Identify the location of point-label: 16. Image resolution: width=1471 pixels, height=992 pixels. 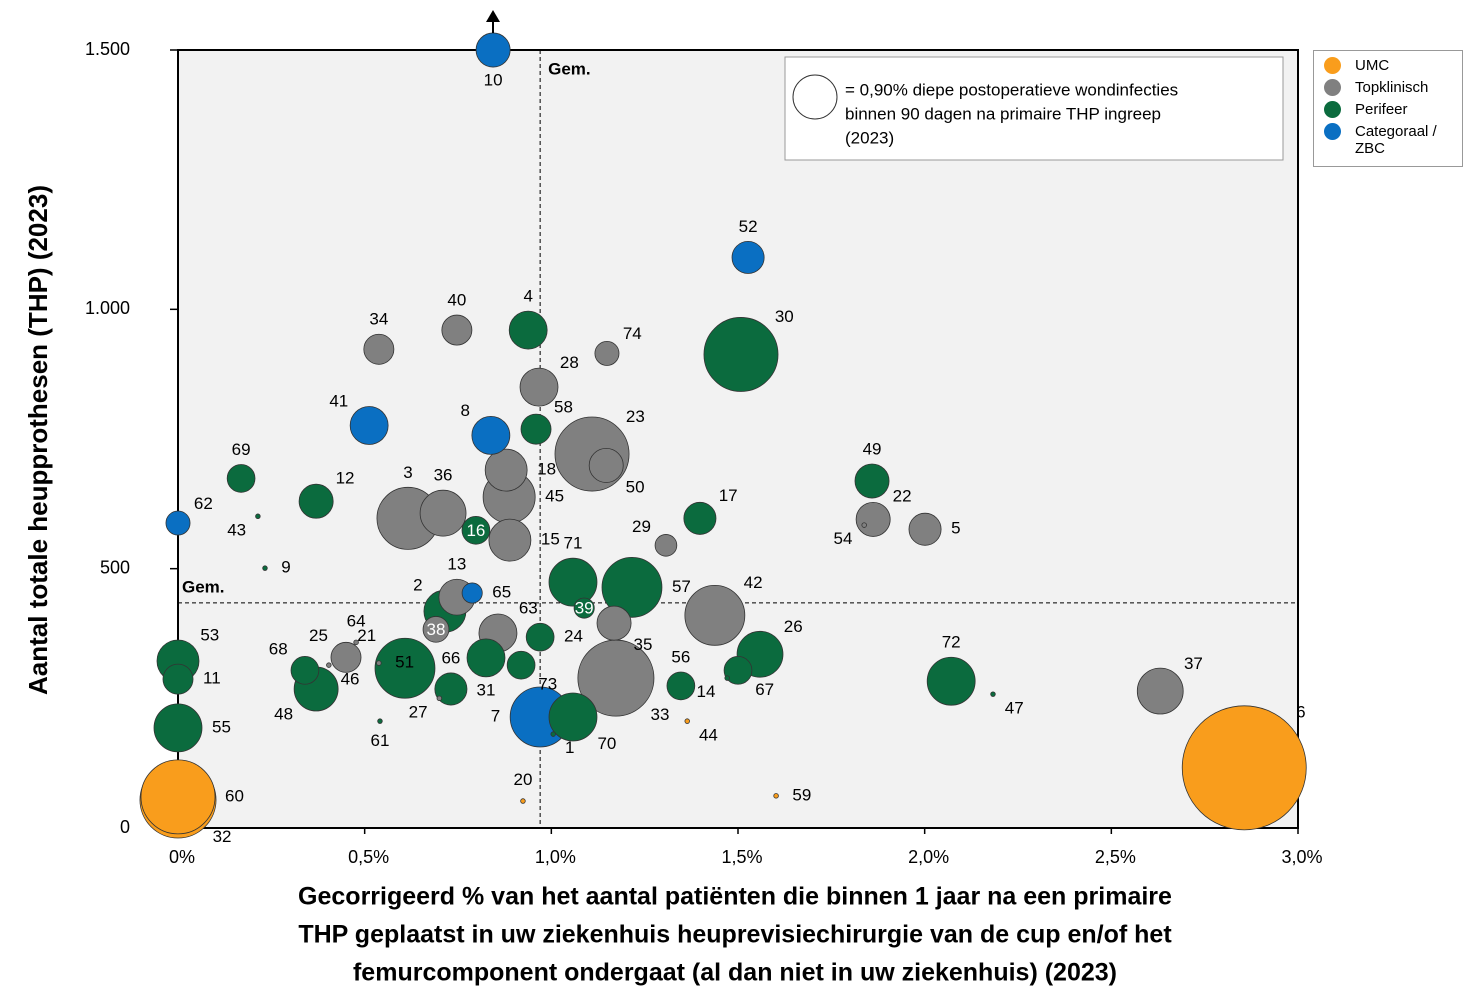
(475, 530).